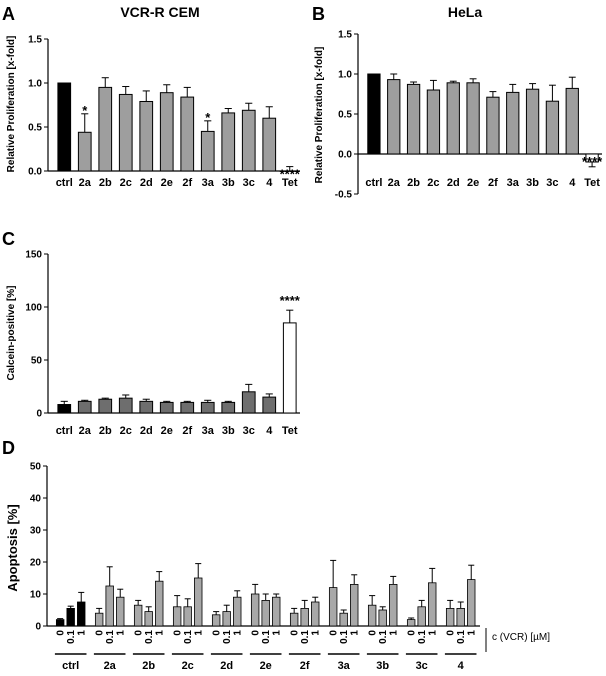  I want to click on panel-b-category-label: 2f, so click(493, 183).